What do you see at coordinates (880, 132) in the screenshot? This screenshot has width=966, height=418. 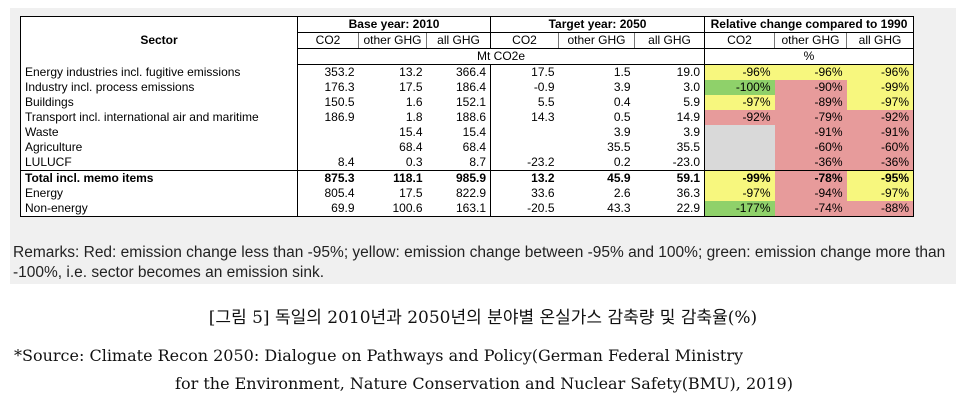 I see `change-all-ghg-cell: -91%` at bounding box center [880, 132].